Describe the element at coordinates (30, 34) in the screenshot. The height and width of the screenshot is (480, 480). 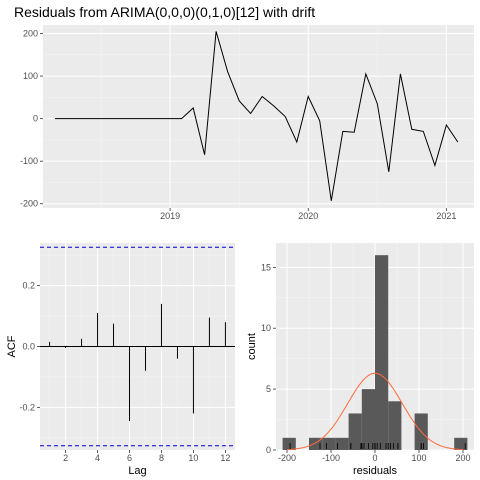
I see `y-tick-label: 200` at that location.